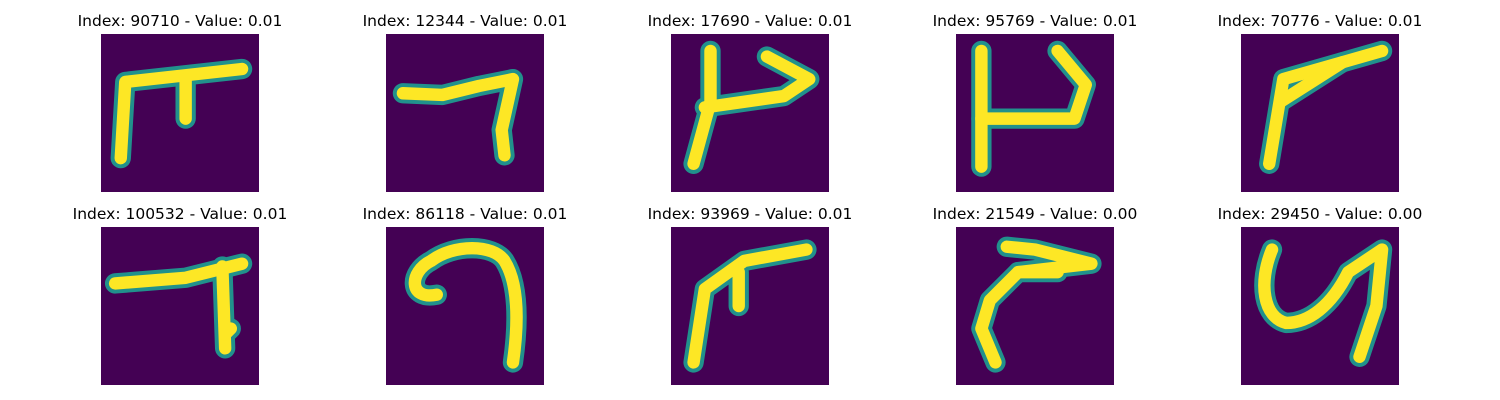 The image size is (1500, 400). What do you see at coordinates (750, 21) in the screenshot?
I see `panel-title: Index: 17690 - Value: 0.01` at bounding box center [750, 21].